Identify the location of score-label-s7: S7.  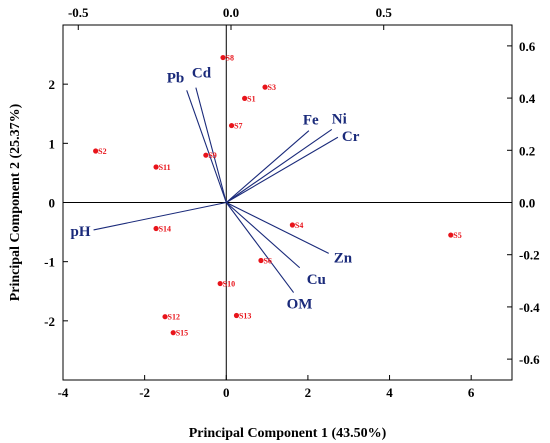
(238, 126).